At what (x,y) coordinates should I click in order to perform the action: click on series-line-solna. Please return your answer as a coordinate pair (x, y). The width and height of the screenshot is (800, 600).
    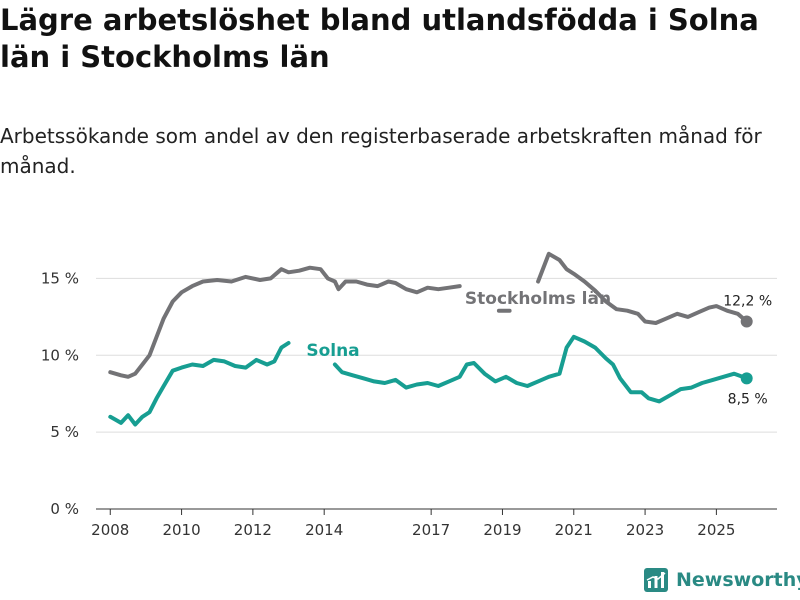
    Looking at the image, I should click on (428, 380).